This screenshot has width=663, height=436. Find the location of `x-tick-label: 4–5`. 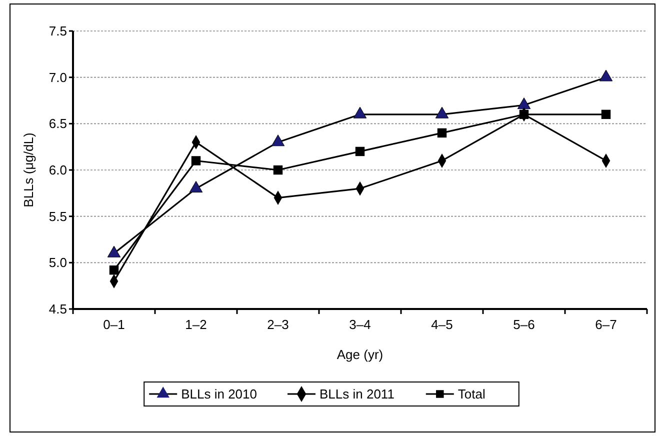

x-tick-label: 4–5 is located at coordinates (442, 324).